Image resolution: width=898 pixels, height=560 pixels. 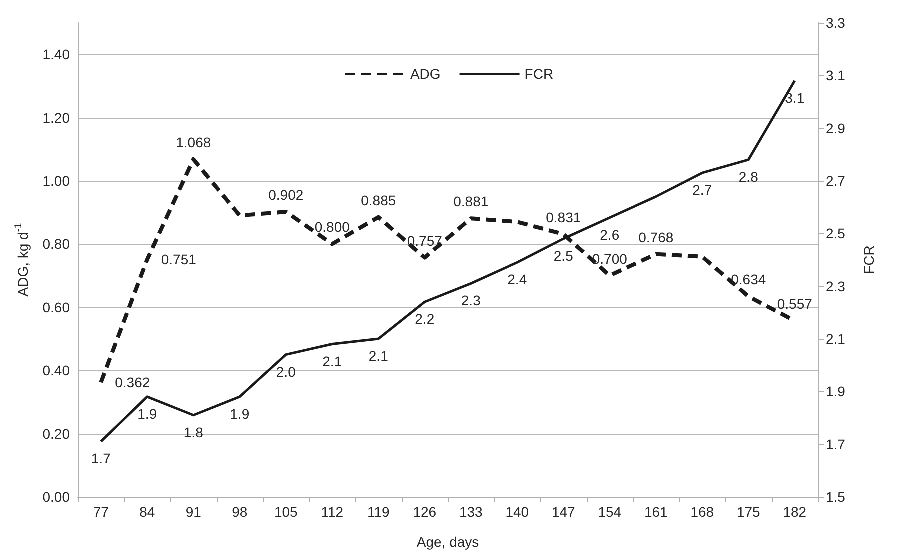 I want to click on x-tick-label: 140, so click(x=518, y=512).